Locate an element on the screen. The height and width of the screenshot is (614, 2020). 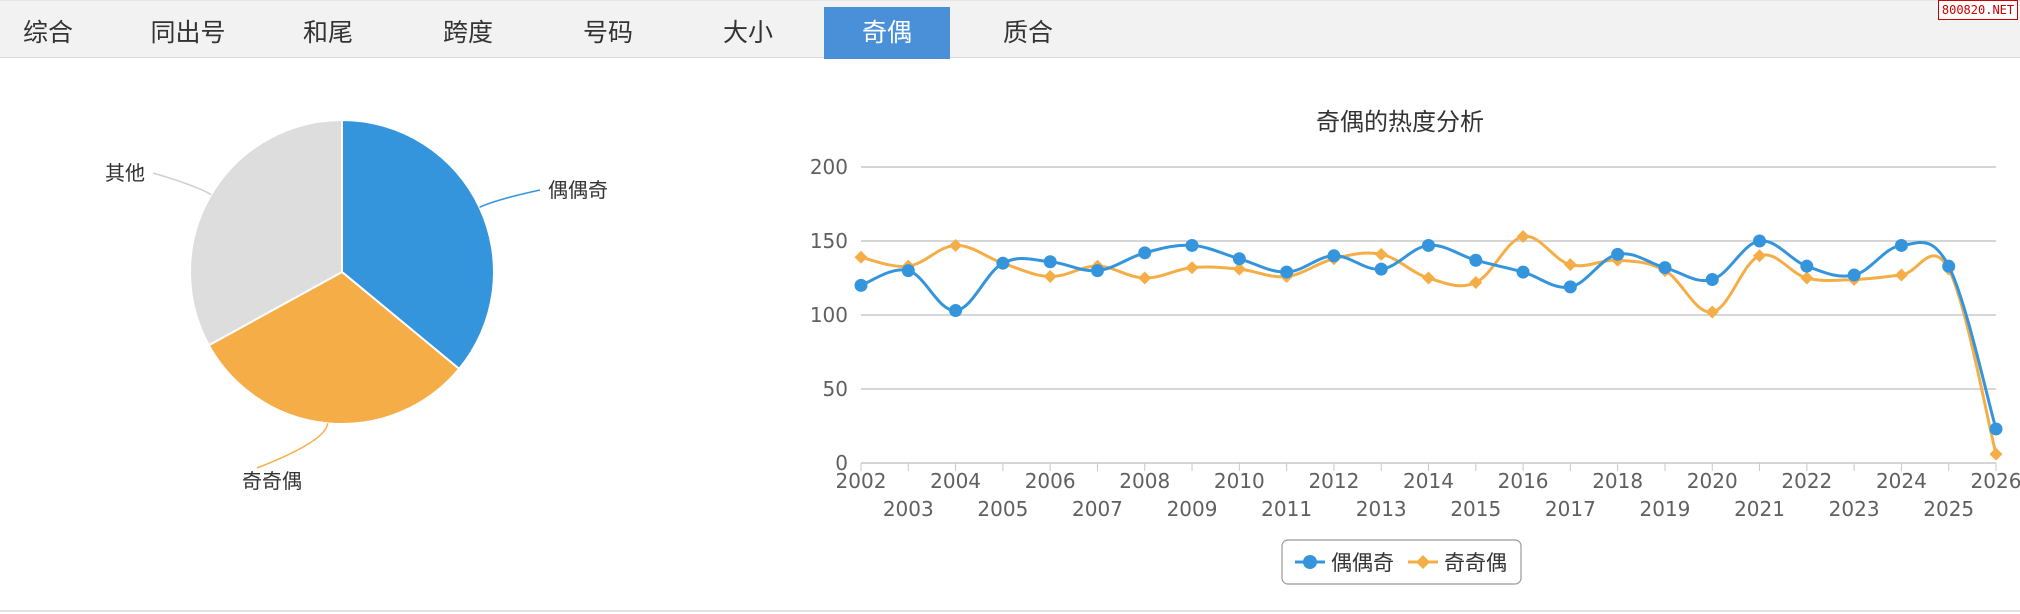
x-tick-label: 2014 is located at coordinates (1428, 481).